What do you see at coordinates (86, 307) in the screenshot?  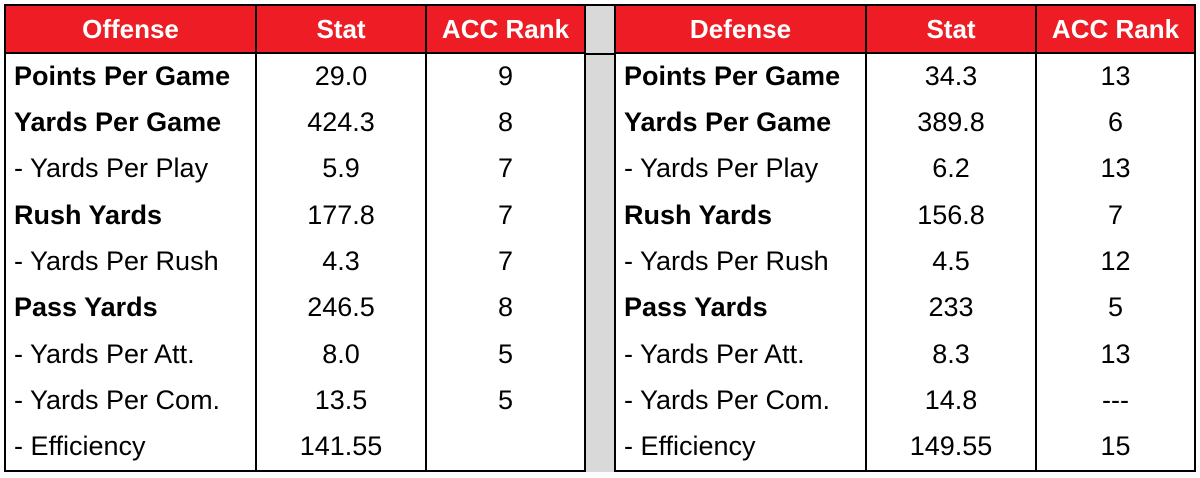 I see `offense-row-label: Pass Yards` at bounding box center [86, 307].